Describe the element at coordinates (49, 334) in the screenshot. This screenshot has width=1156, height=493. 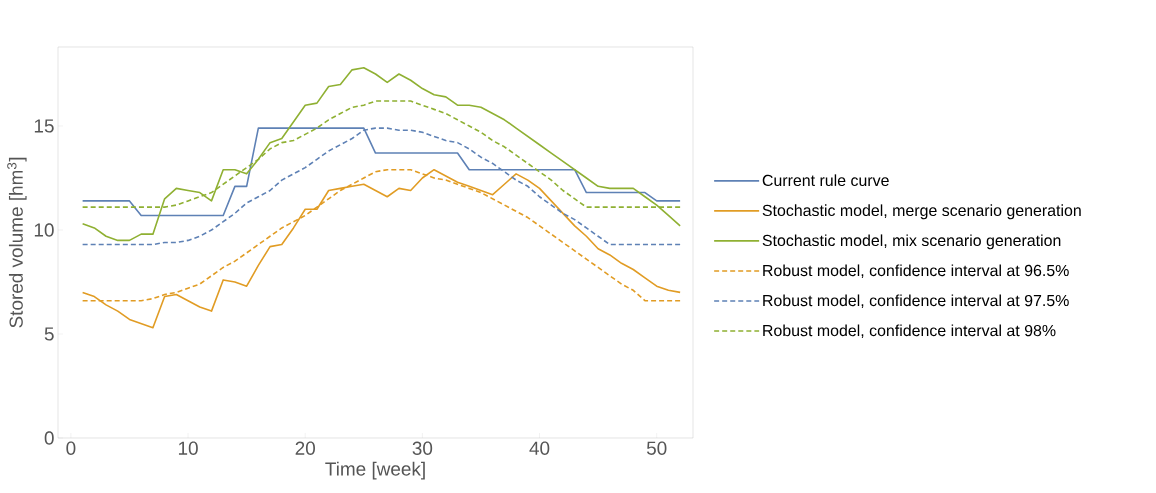
I see `y-tick-label: 5` at that location.